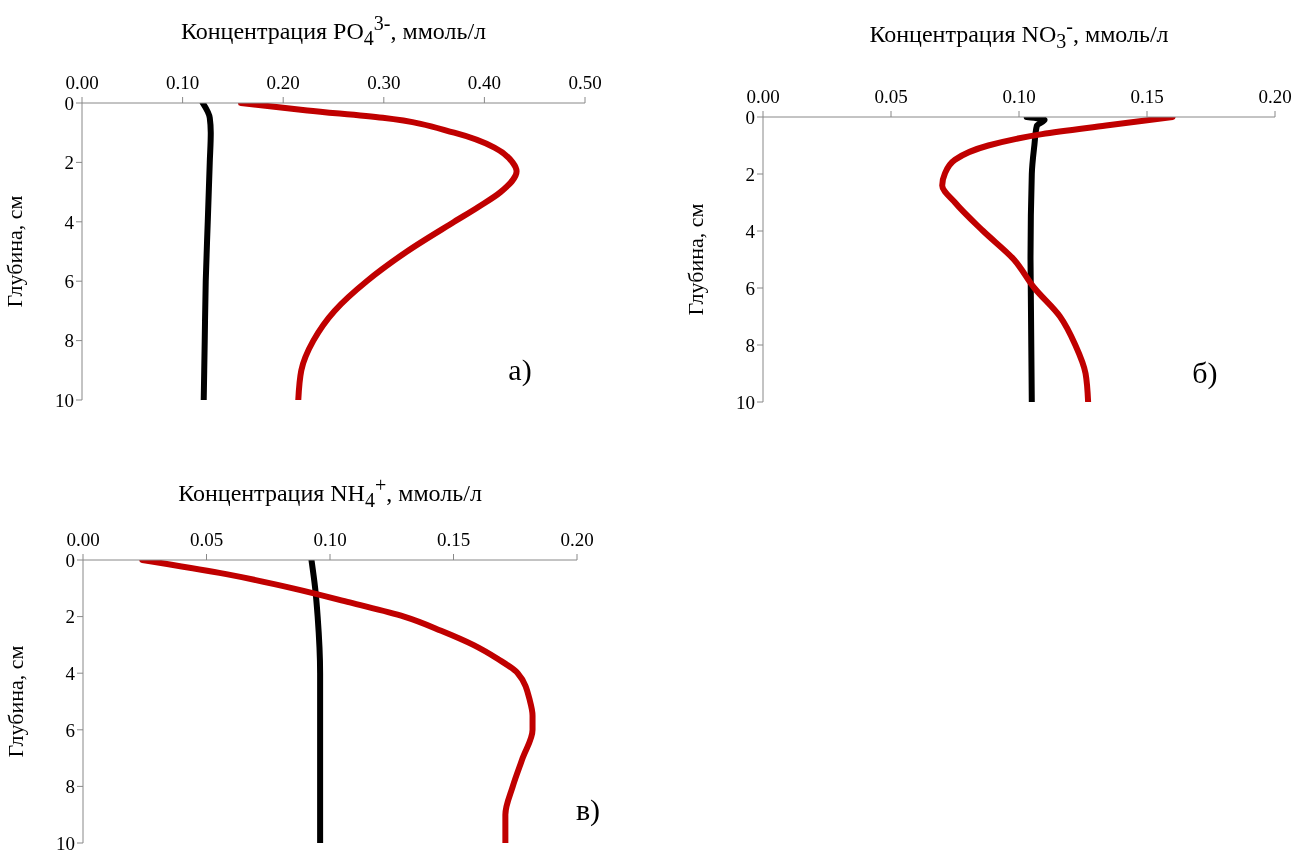 Image resolution: width=1300 pixels, height=863 pixels. What do you see at coordinates (384, 82) in the screenshot?
I see `x-tick-label: 0.30` at bounding box center [384, 82].